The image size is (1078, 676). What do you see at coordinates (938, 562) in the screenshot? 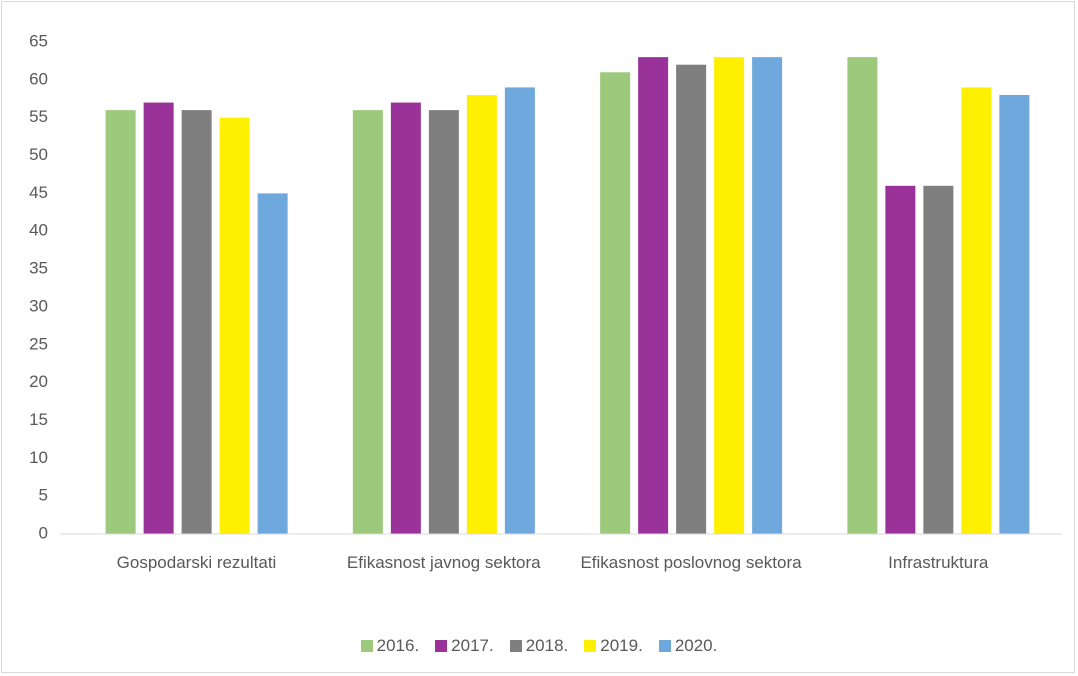
I see `x-tick-label: Infrastruktura` at bounding box center [938, 562].